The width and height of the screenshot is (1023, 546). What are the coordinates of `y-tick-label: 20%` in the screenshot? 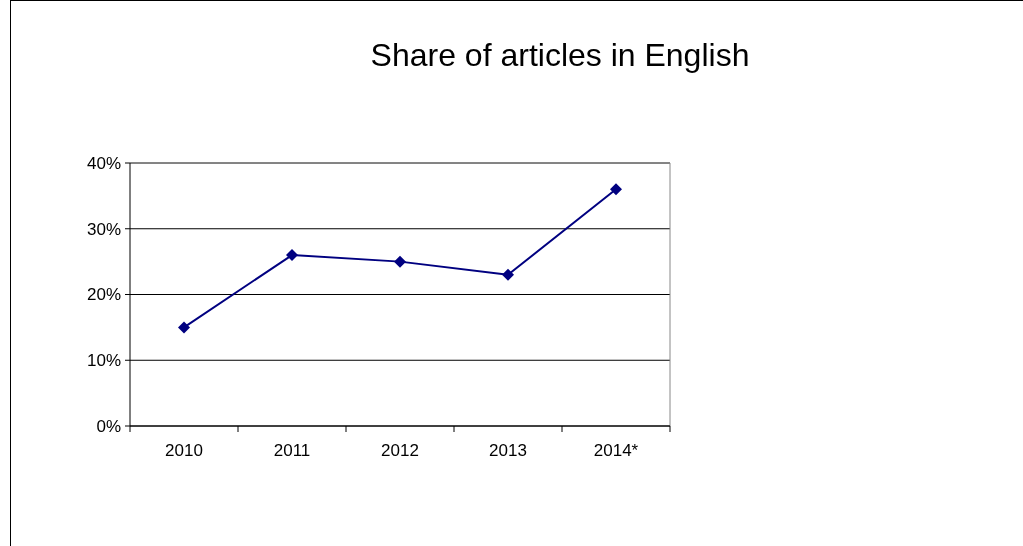 It's located at (103, 295).